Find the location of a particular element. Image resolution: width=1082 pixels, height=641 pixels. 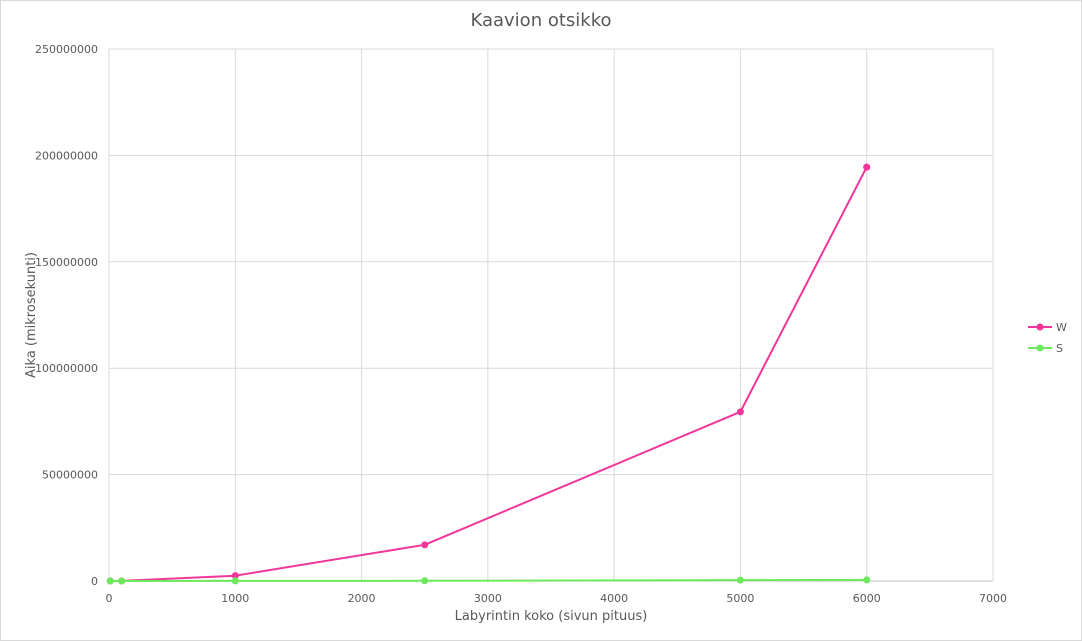

x-tick-label: 5000 is located at coordinates (740, 598).